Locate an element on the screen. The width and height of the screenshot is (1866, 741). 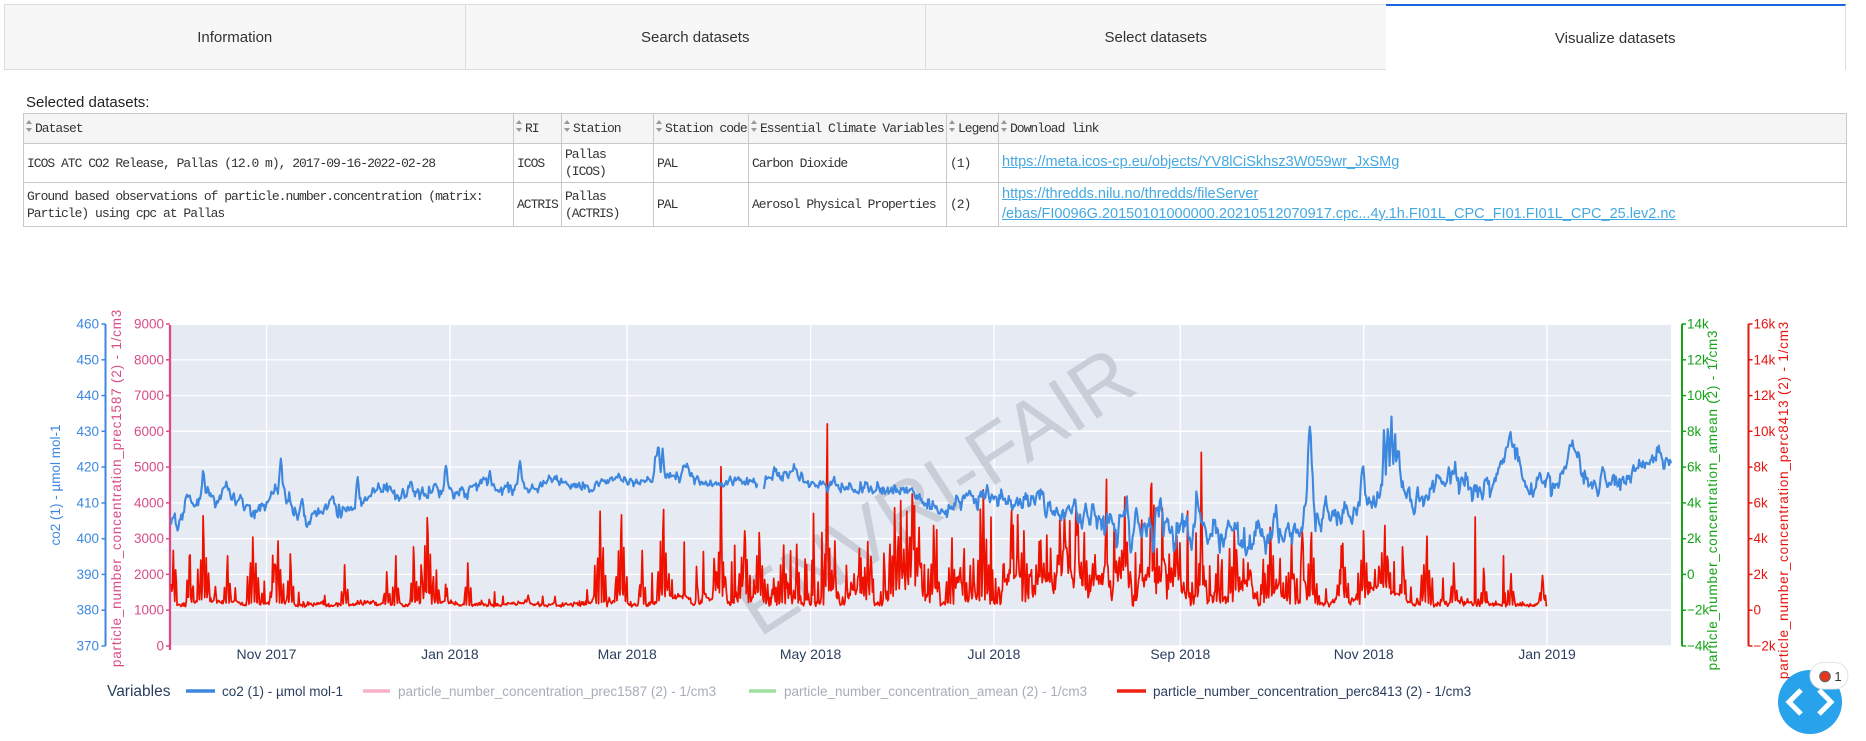
svg-text: 390 is located at coordinates (87, 574).